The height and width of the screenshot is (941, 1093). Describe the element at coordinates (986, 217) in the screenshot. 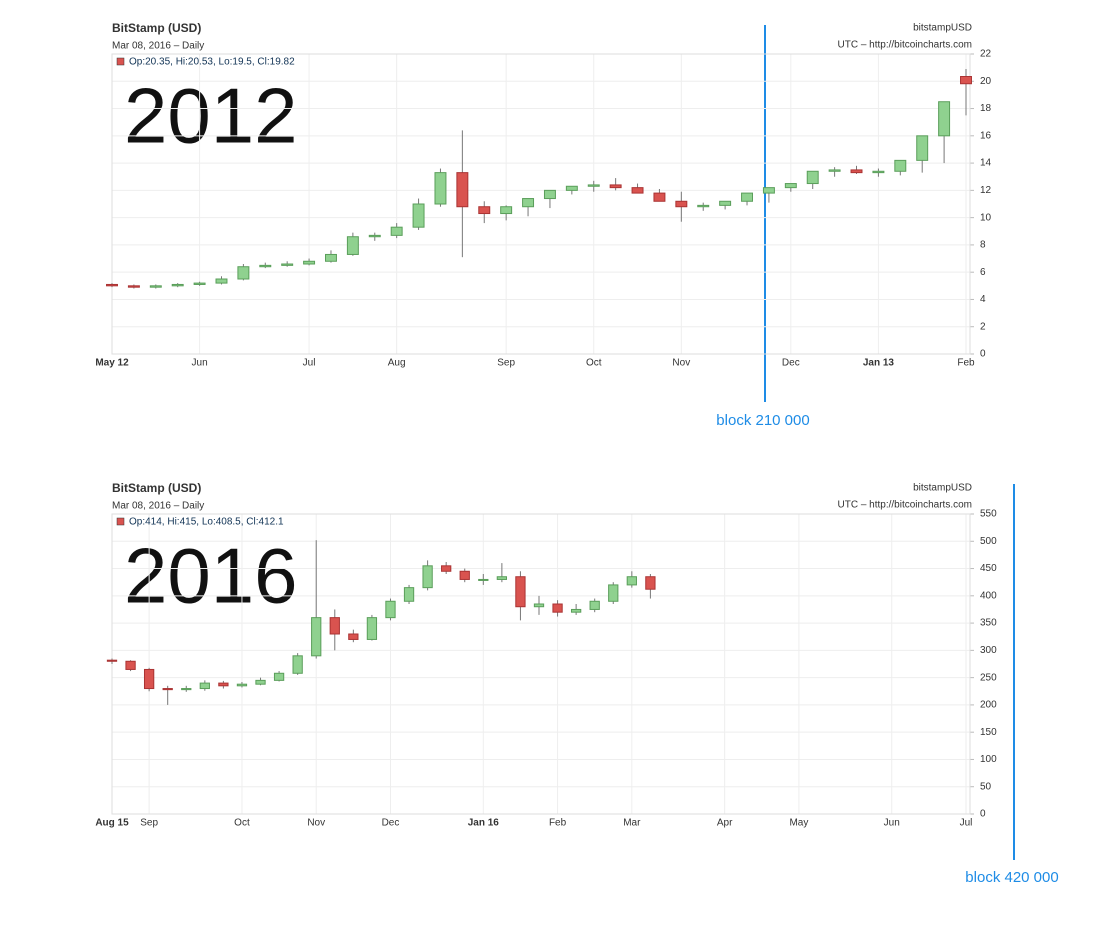

I see `y-tick-label: 10` at that location.